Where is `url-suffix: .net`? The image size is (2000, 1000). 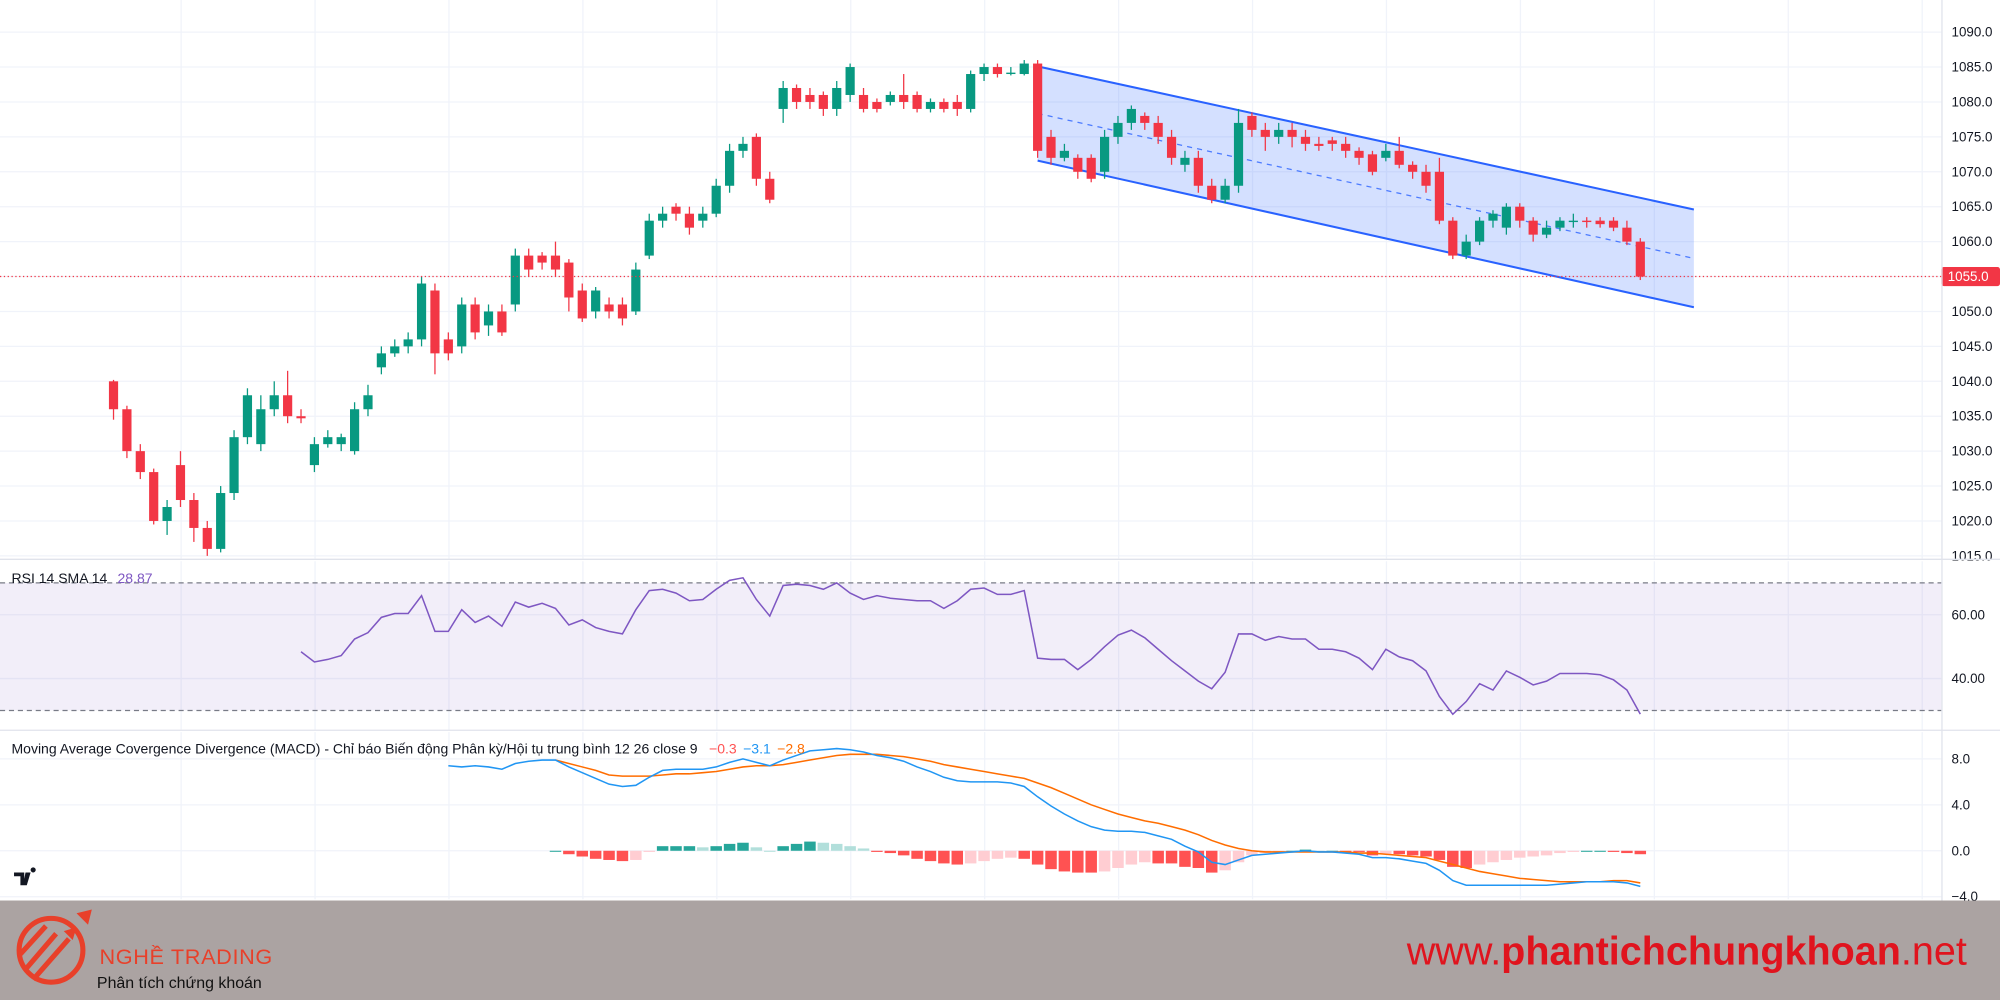
url-suffix: .net is located at coordinates (1934, 952).